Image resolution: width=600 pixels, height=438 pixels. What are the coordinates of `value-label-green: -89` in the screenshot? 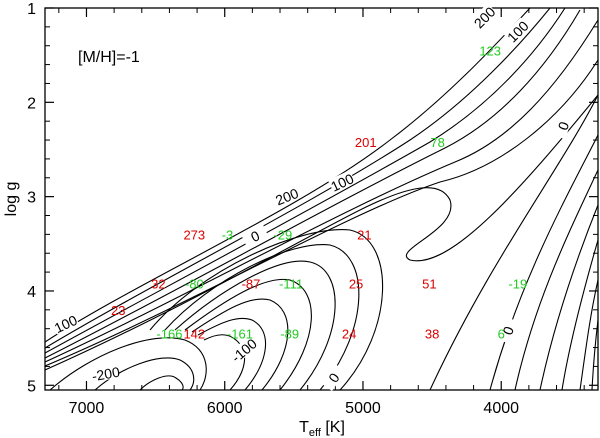 It's located at (289, 333).